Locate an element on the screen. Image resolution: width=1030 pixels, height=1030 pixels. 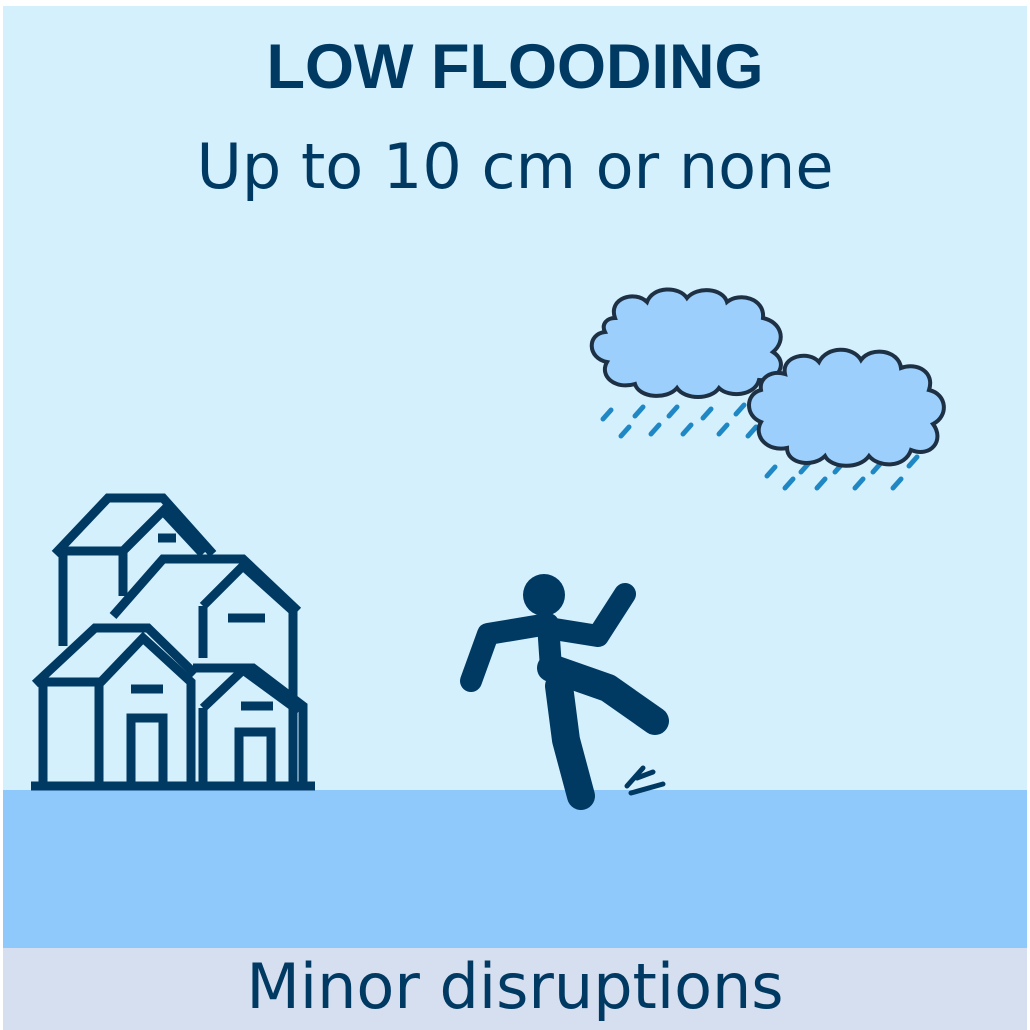
card-title: LOW FLOODING is located at coordinates (515, 67).